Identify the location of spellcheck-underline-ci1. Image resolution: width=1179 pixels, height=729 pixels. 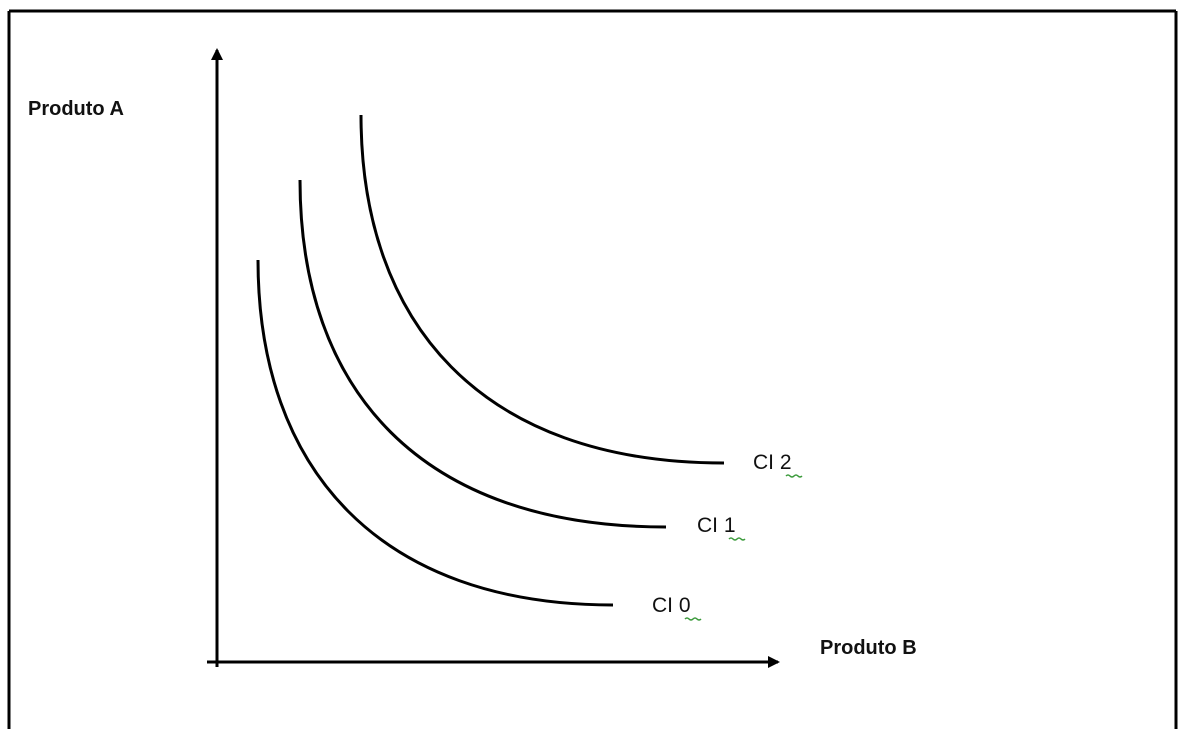
(737, 539).